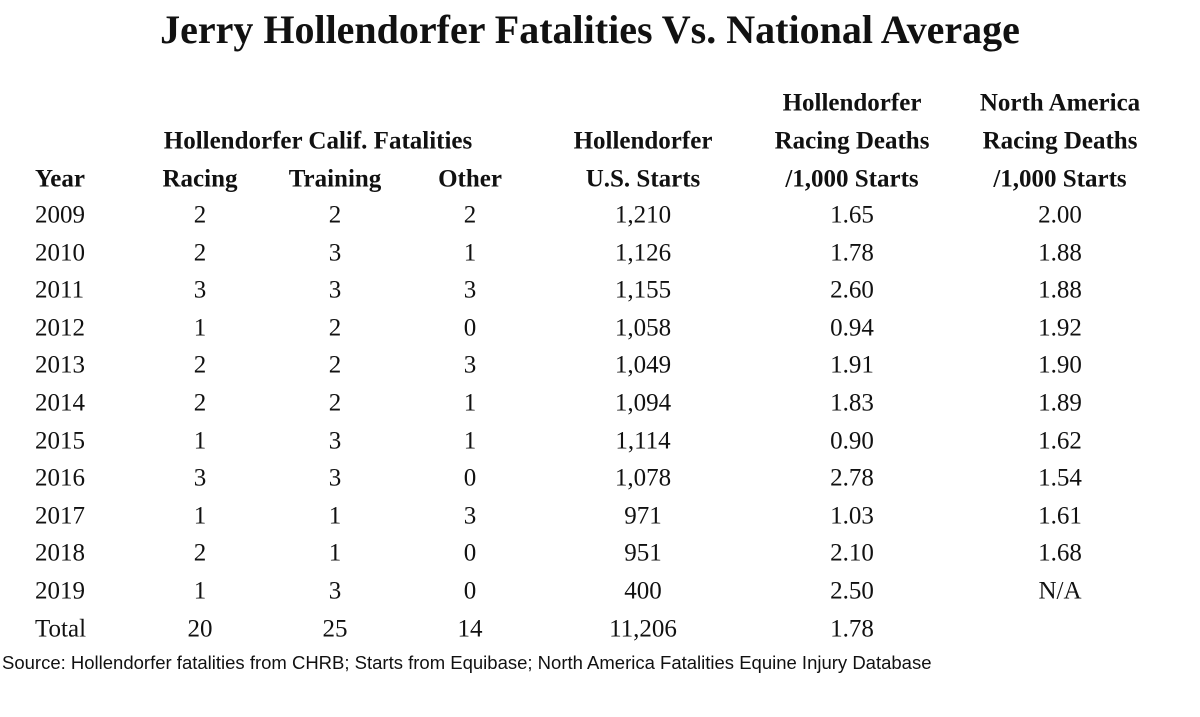 The height and width of the screenshot is (717, 1200). Describe the element at coordinates (60, 478) in the screenshot. I see `cell-year: 2016` at that location.